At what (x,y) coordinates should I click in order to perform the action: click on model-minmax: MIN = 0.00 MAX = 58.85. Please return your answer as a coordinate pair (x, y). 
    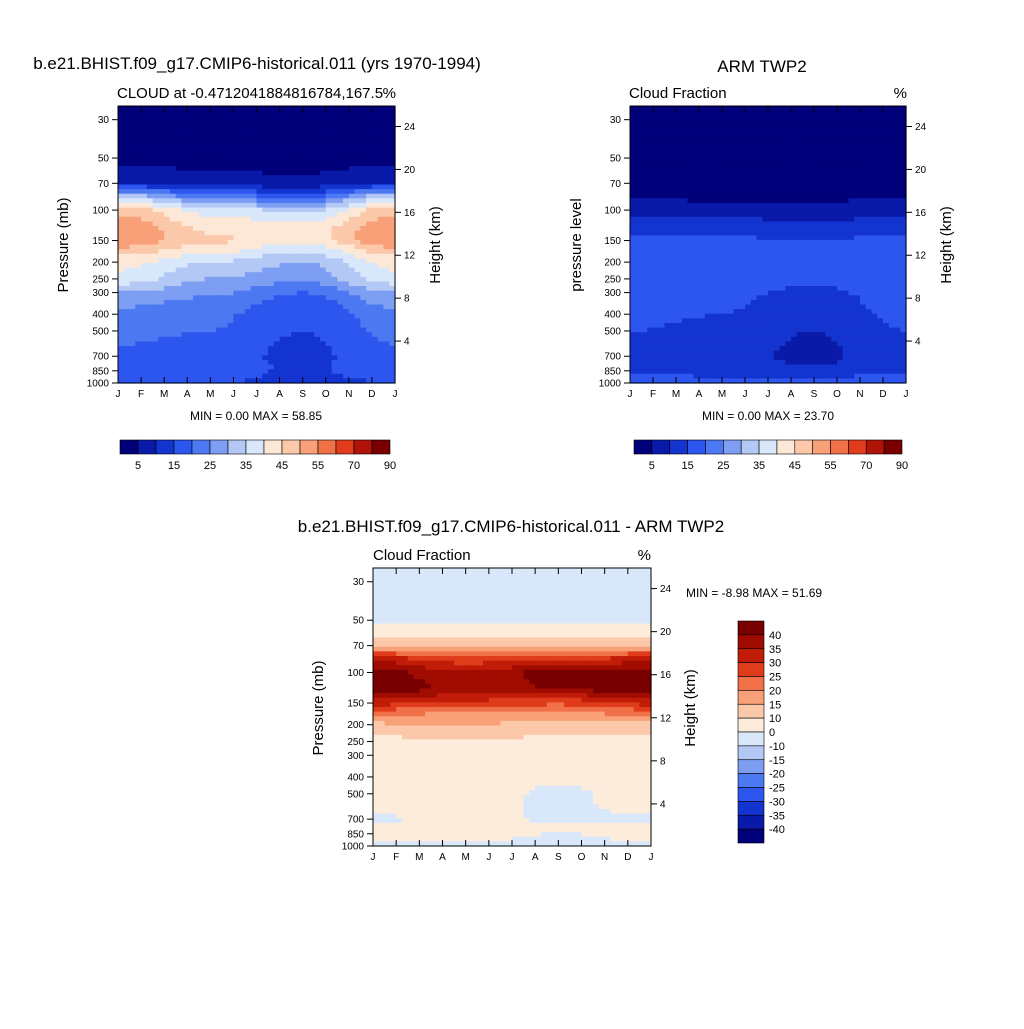
    Looking at the image, I should click on (256, 416).